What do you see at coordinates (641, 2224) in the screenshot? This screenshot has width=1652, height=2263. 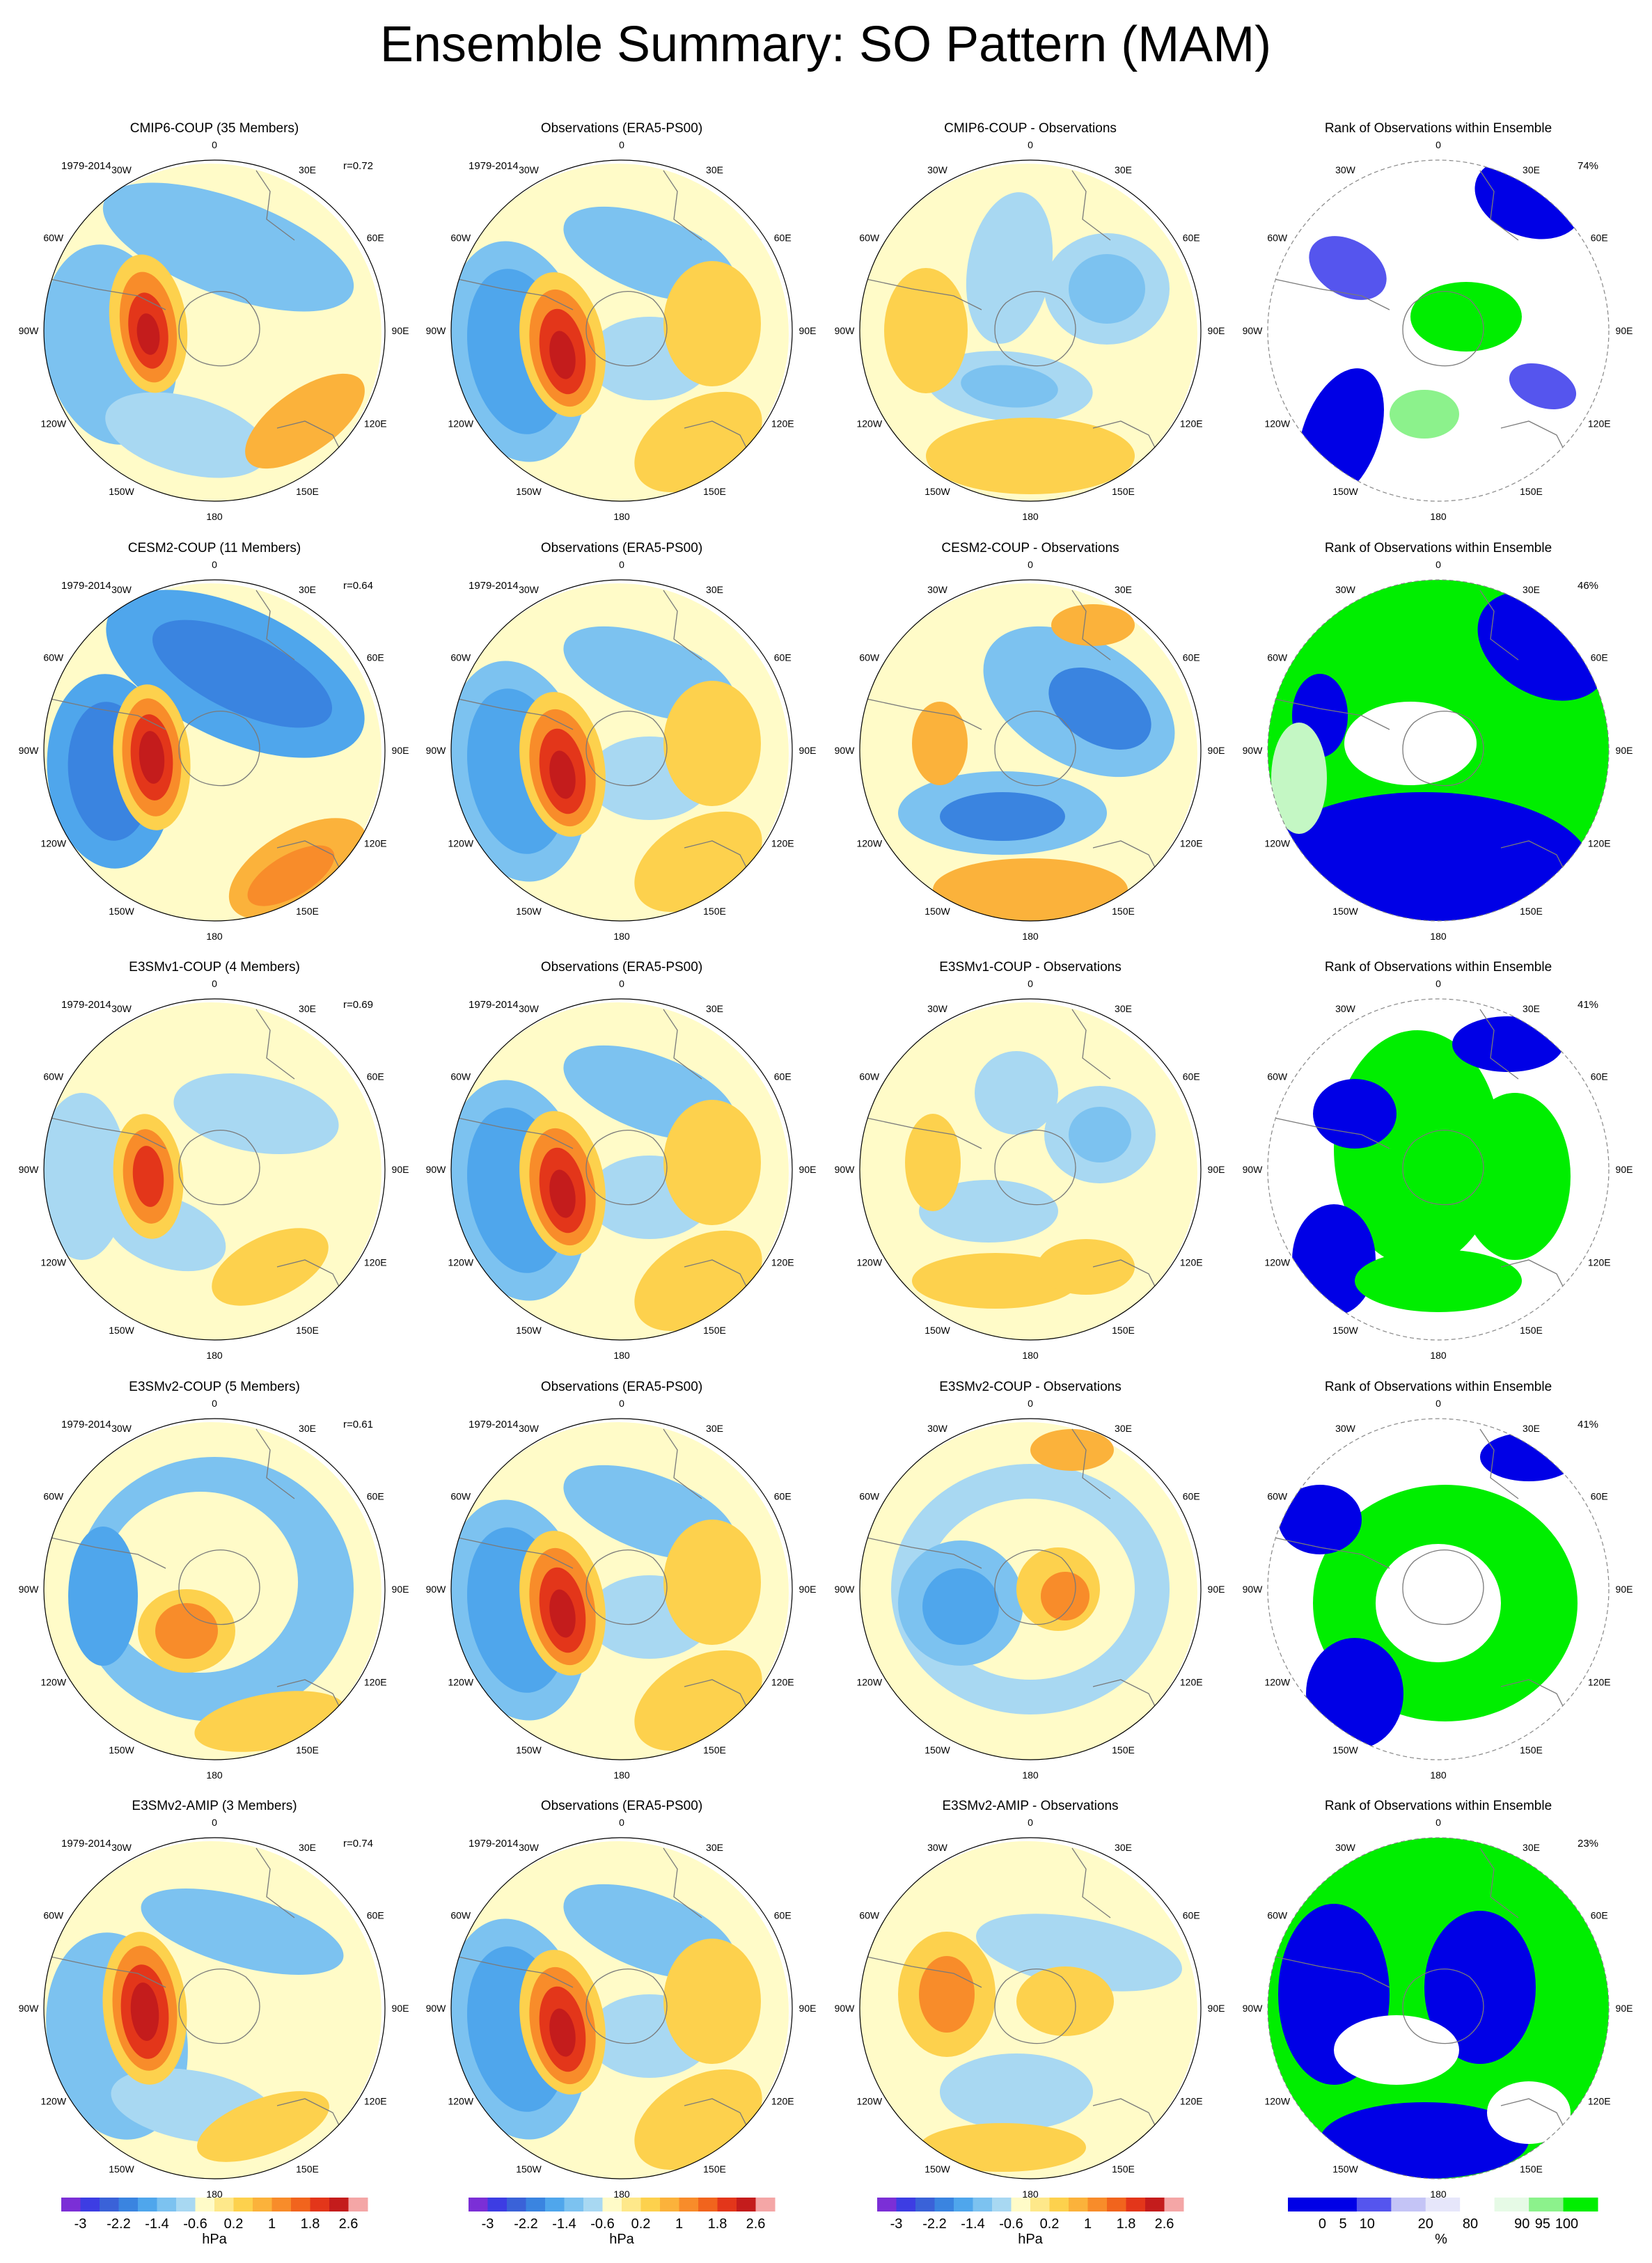 I see `colorbar-tick-label: 0.2` at bounding box center [641, 2224].